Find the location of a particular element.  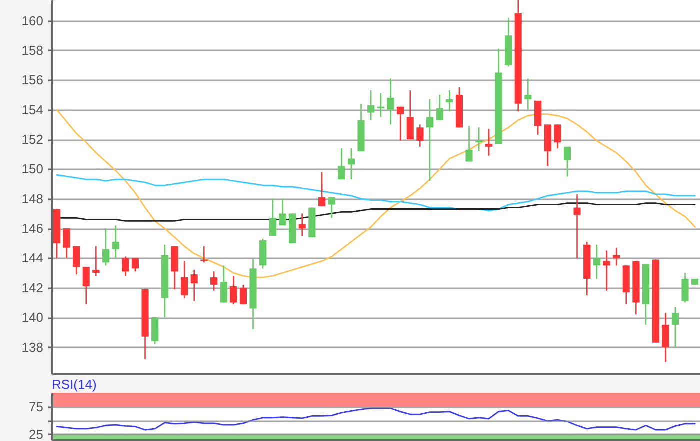

y-tick-label: 142 is located at coordinates (33, 288).